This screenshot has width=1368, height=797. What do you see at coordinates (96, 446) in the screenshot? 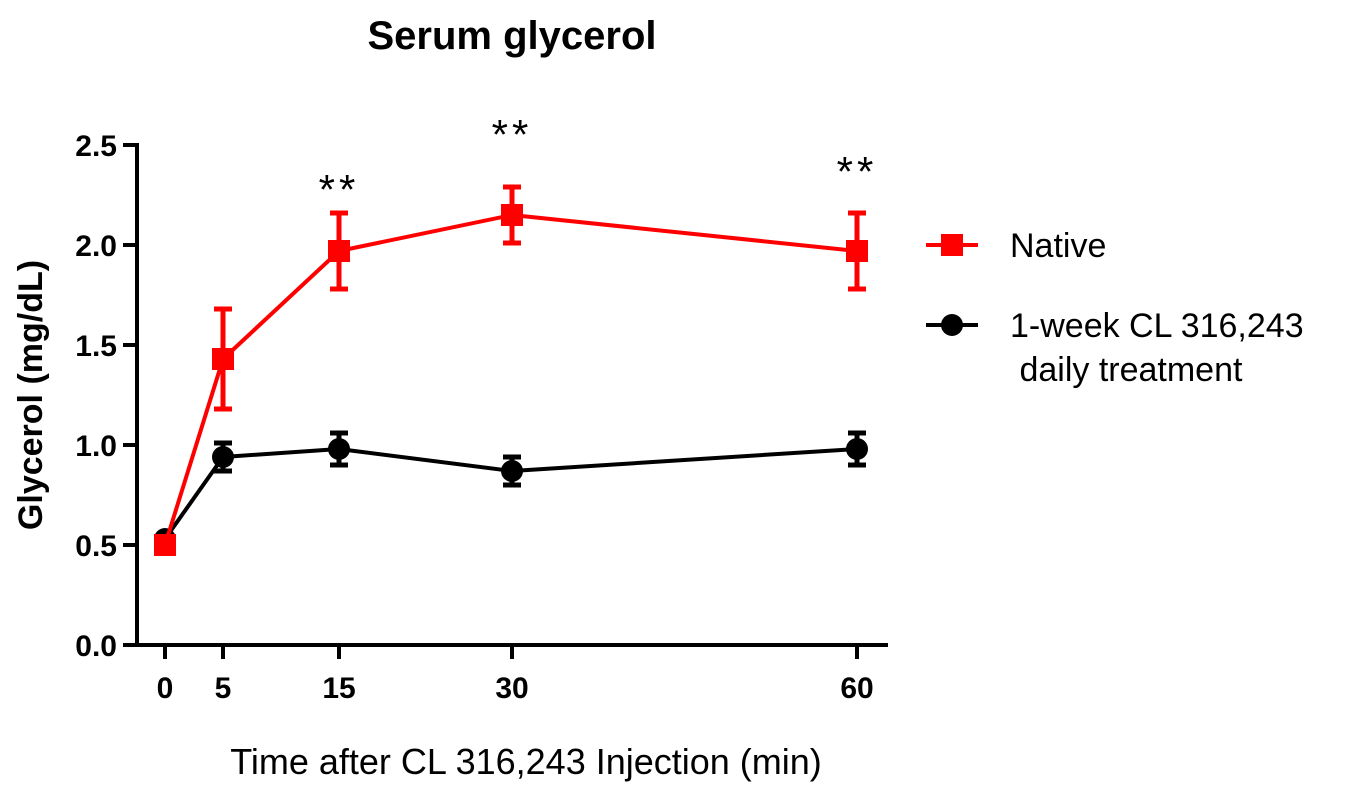
I see `y-tick-label: 1.0` at bounding box center [96, 446].